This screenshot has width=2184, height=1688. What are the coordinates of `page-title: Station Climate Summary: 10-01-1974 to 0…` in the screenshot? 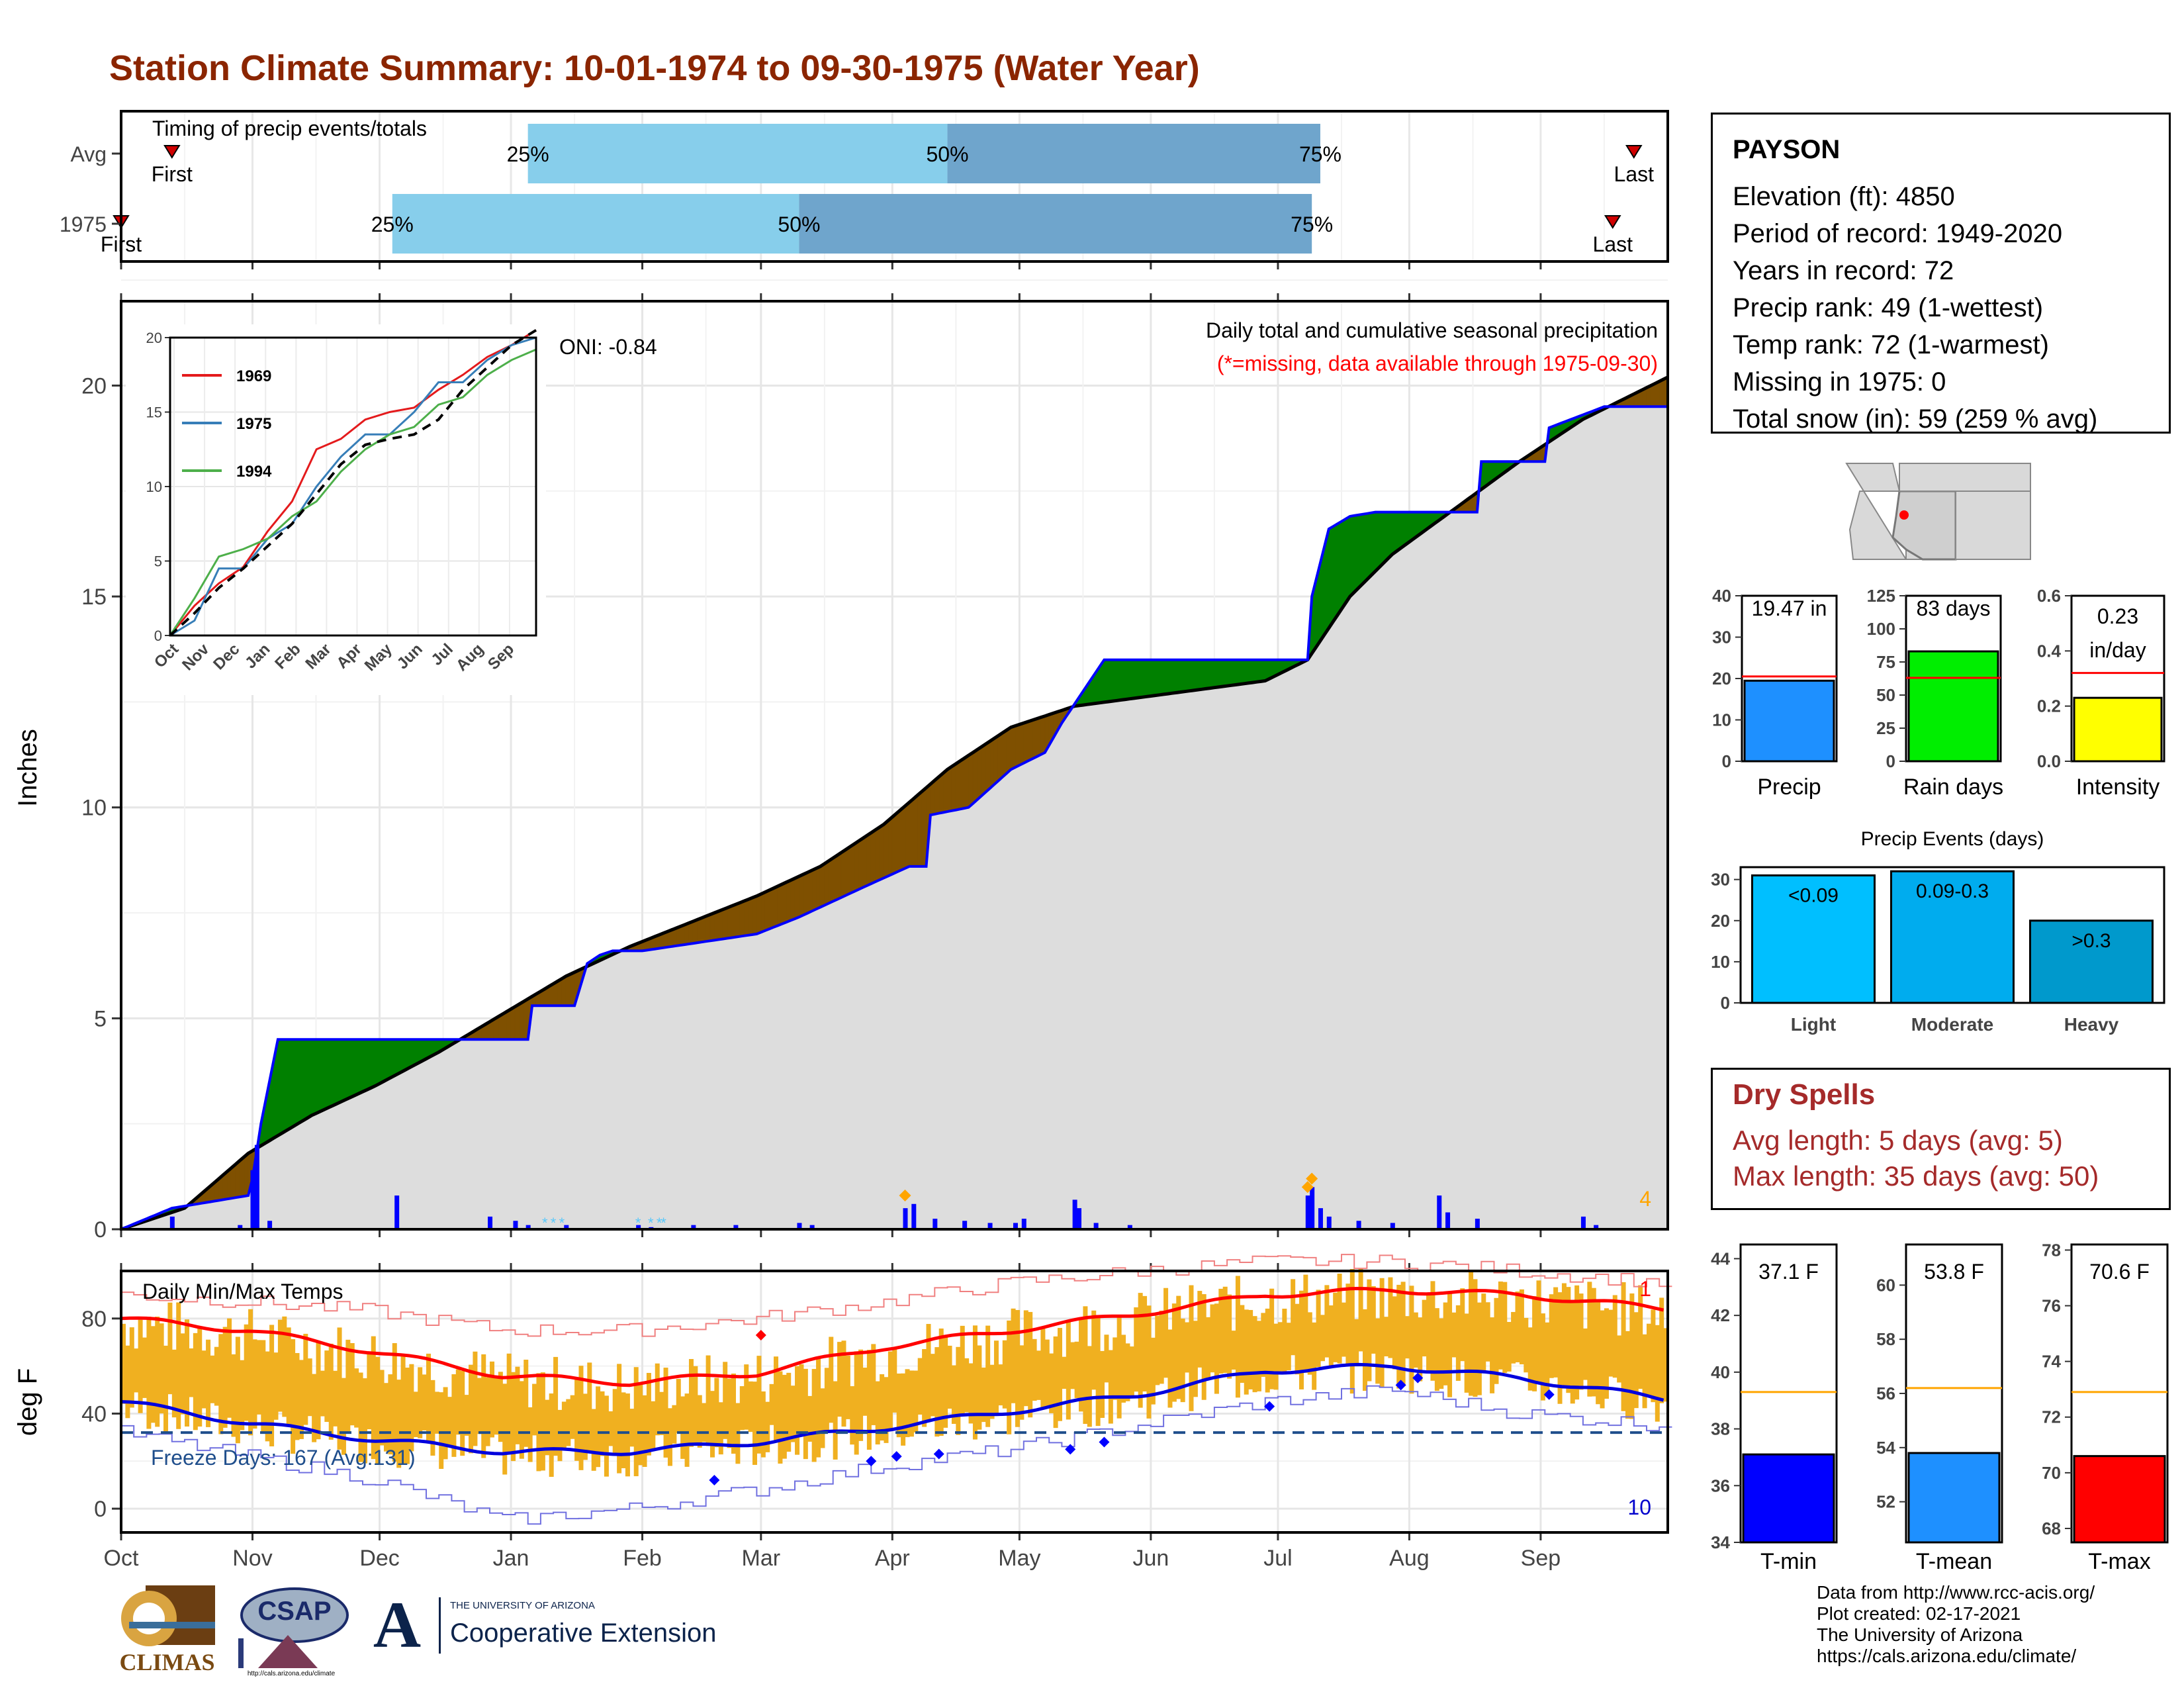 It's located at (654, 68).